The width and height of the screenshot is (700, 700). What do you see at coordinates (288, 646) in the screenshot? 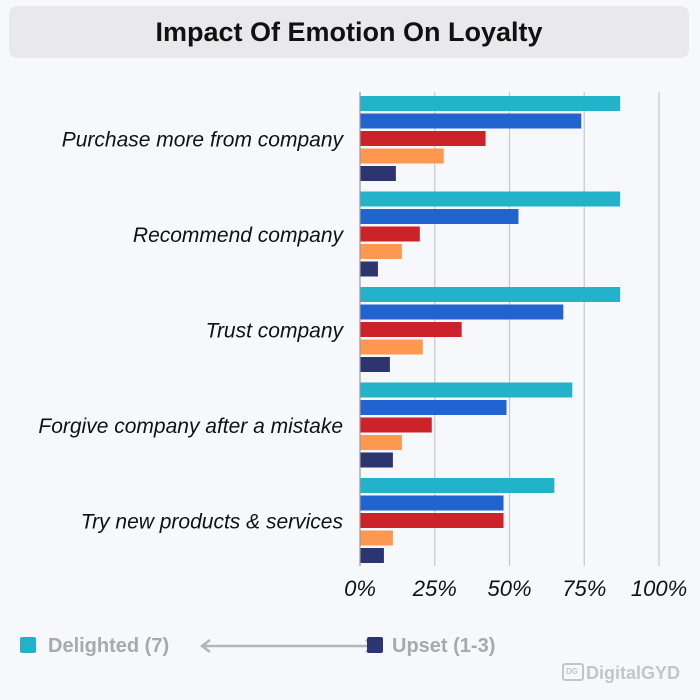
I see `double-arrow-icon` at bounding box center [288, 646].